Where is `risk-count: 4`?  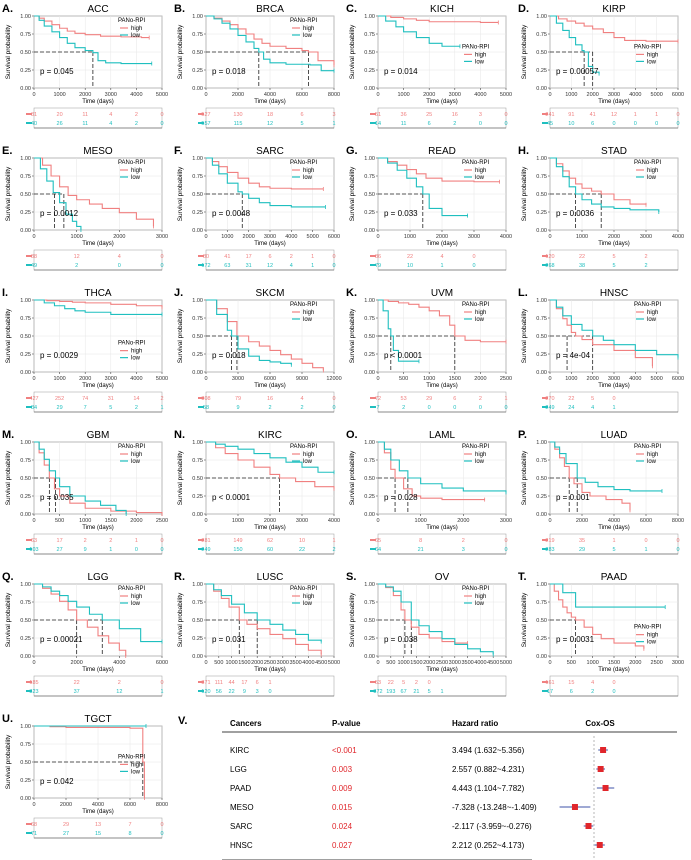
risk-count: 4 is located at coordinates (592, 408).